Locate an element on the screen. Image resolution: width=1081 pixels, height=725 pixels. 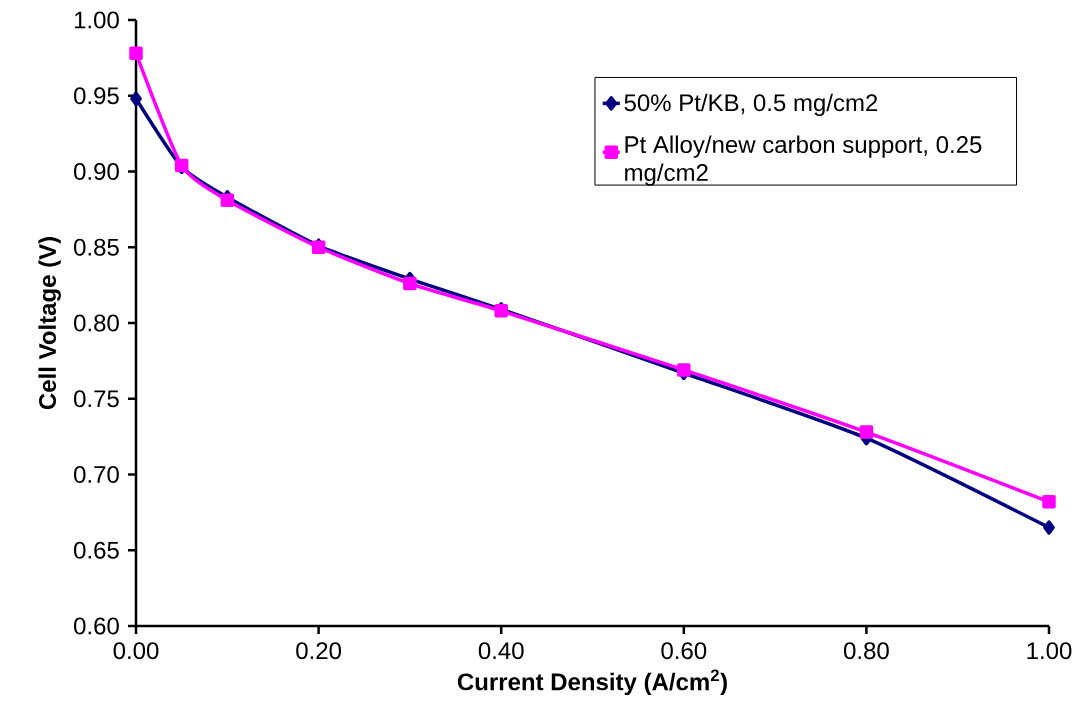
legend-label: 50% Pt/KB, 0.5 mg/cm2 is located at coordinates (751, 105).